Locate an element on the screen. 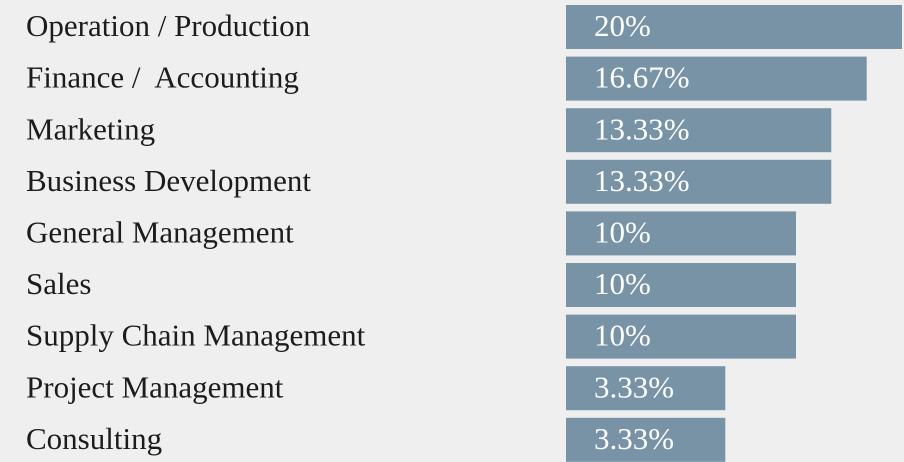  category-label: Consulting is located at coordinates (94, 438).